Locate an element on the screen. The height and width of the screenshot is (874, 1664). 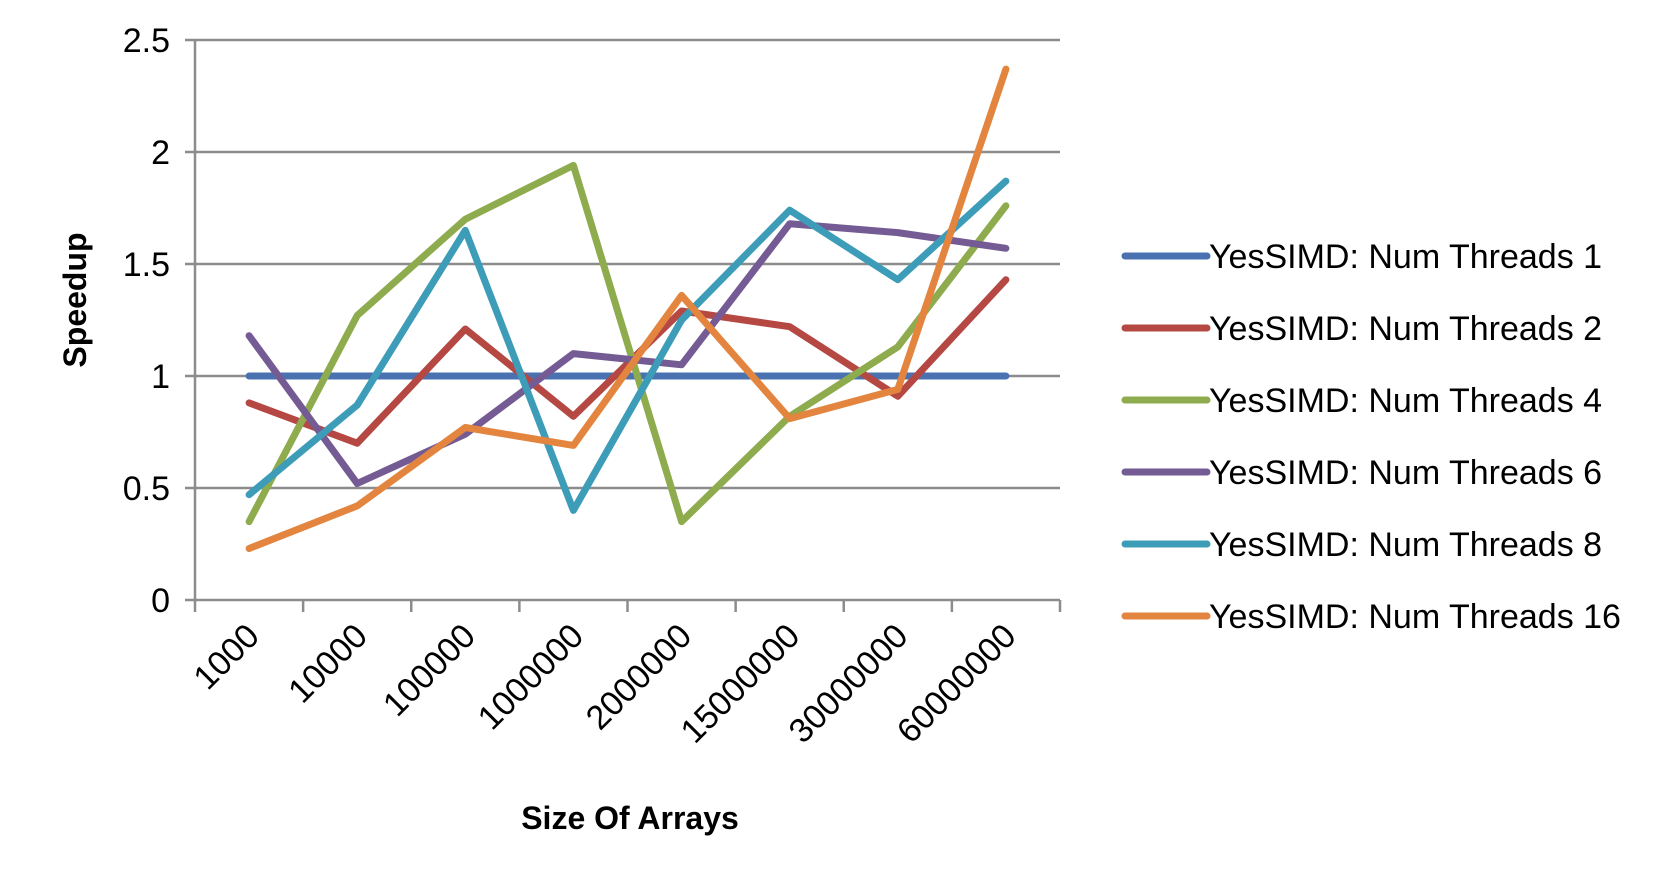
legend-label: YesSIMD: Num Threads 6 is located at coordinates (1405, 473).